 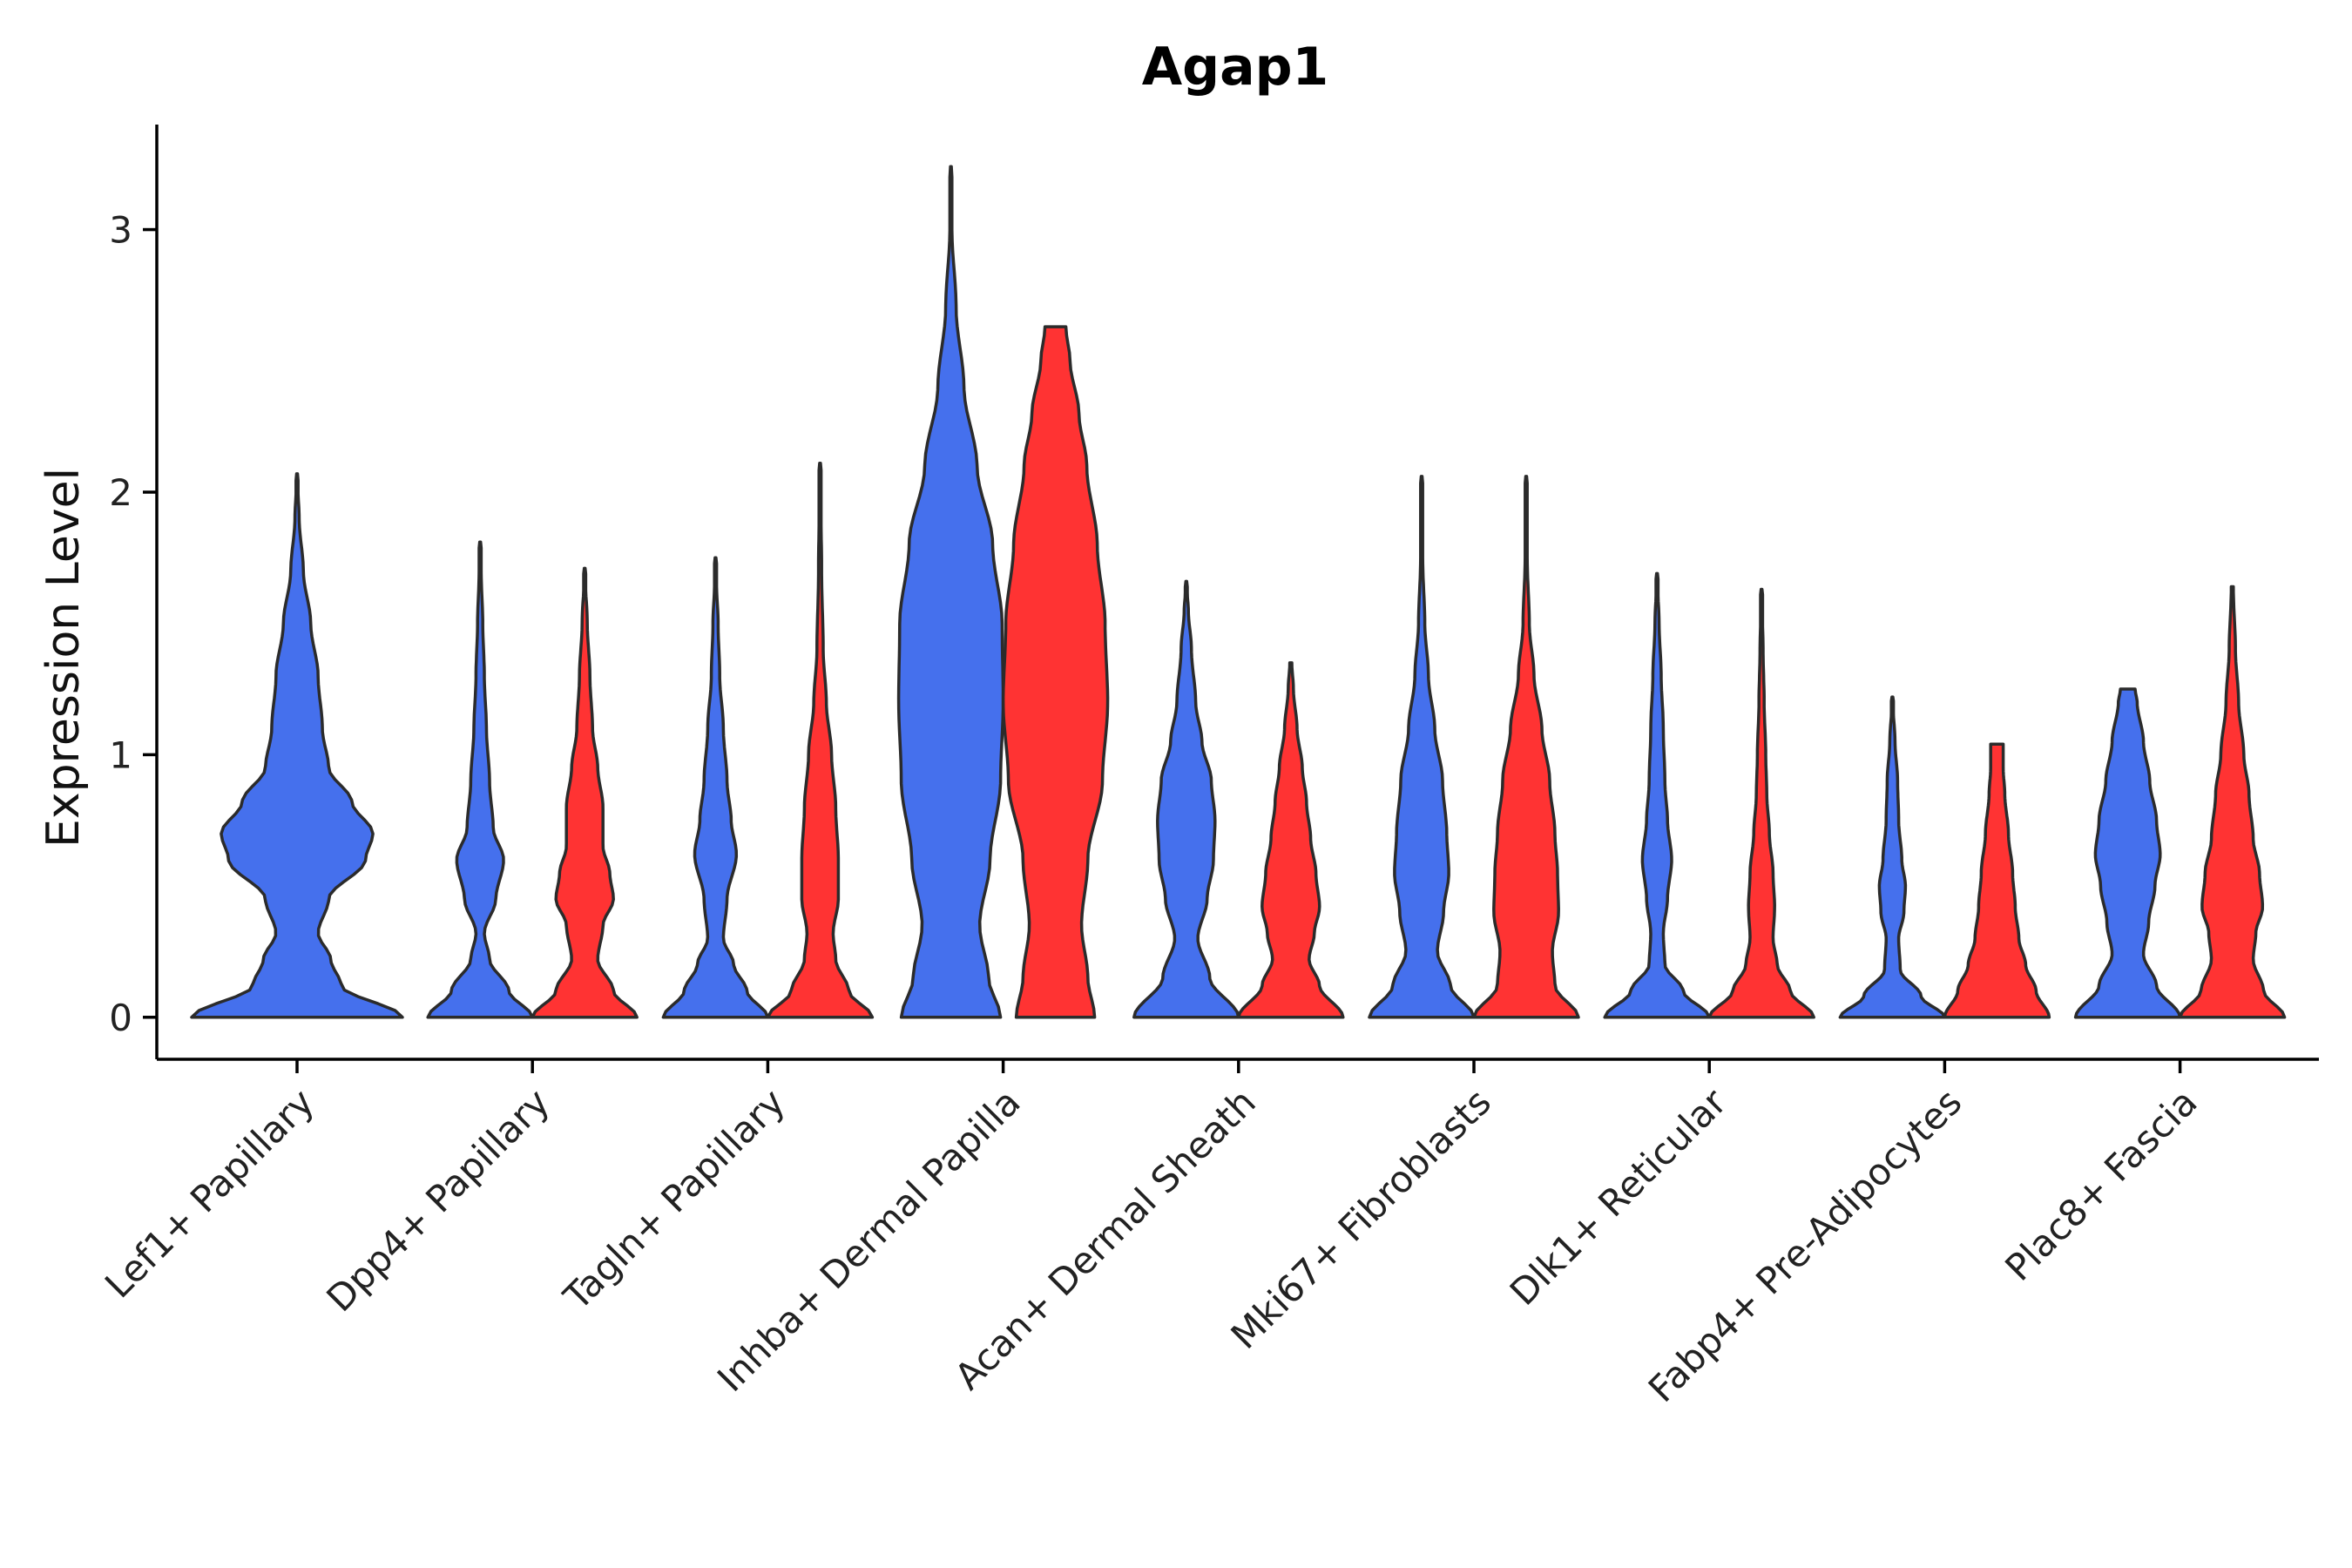 I want to click on y-tick-label-2: 2, so click(x=120, y=492).